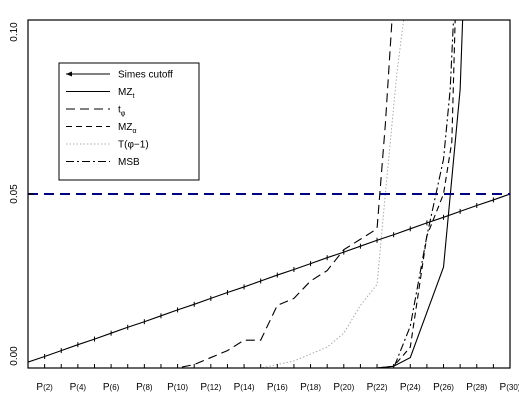  What do you see at coordinates (410, 387) in the screenshot?
I see `x-tick-label: P(24)` at bounding box center [410, 387].